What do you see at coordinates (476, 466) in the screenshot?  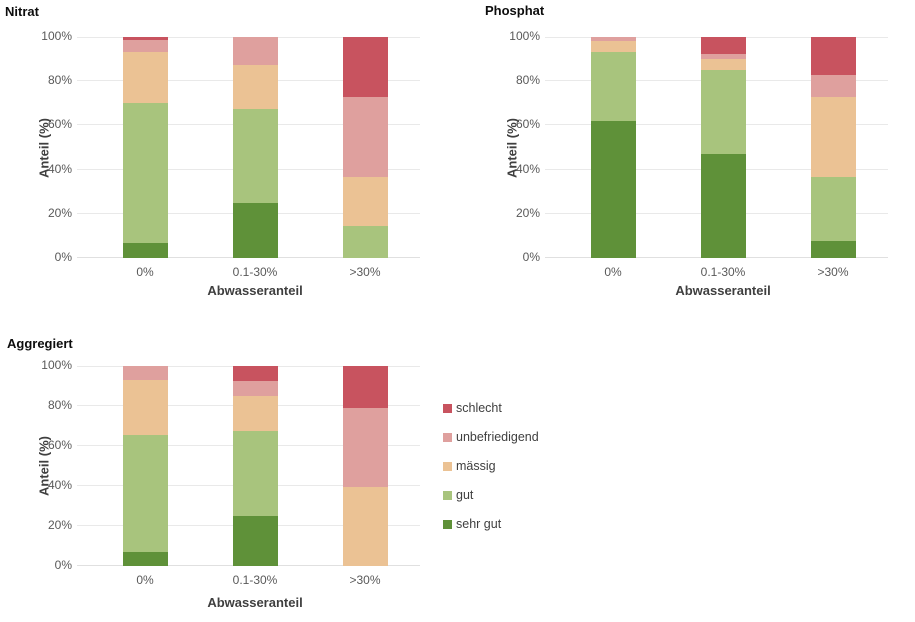 I see `legend-label: mässig` at bounding box center [476, 466].